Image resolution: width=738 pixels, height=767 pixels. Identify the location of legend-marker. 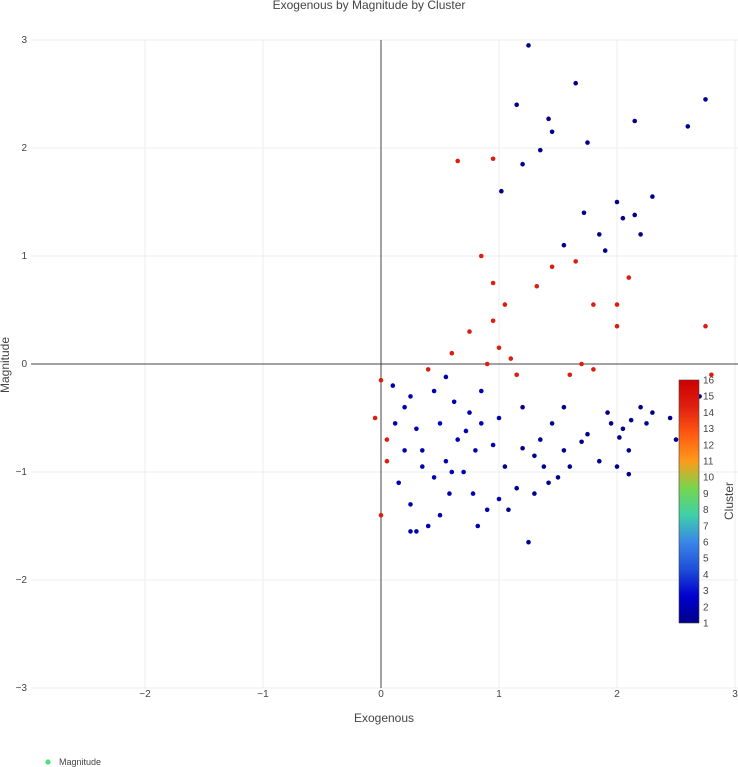
(48, 762).